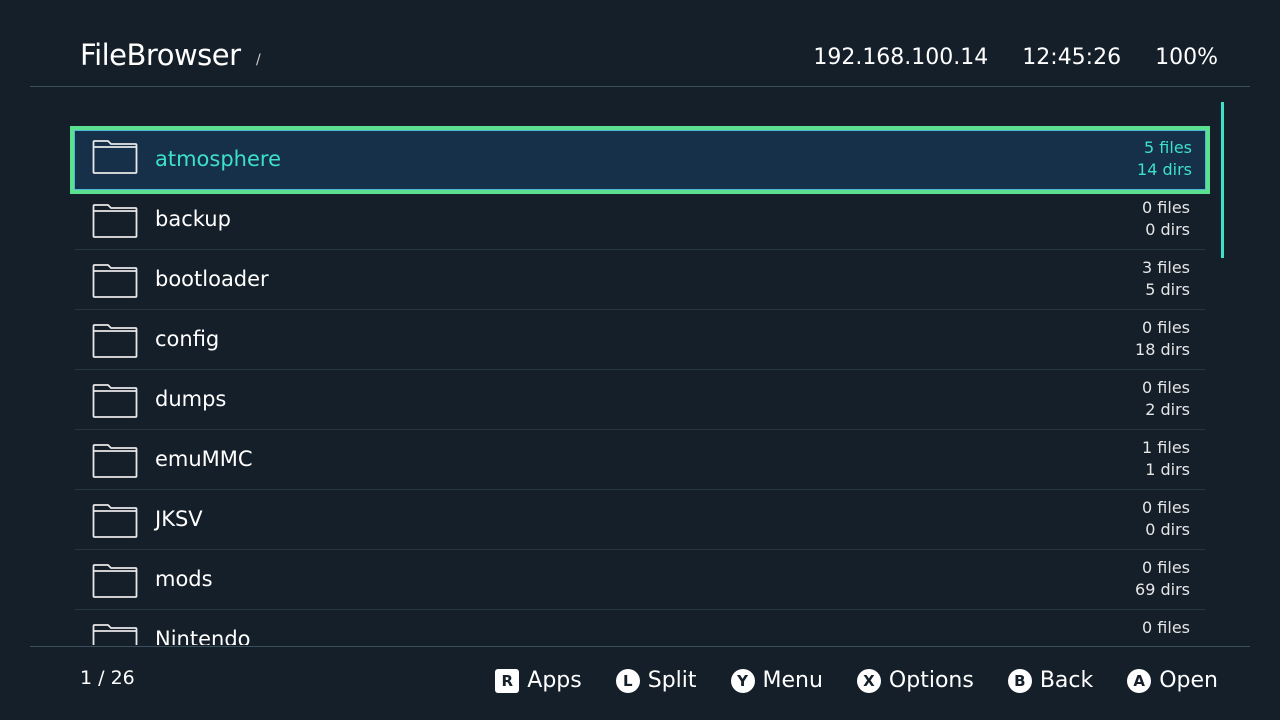 The width and height of the screenshot is (1280, 720). What do you see at coordinates (191, 399) in the screenshot?
I see `entry-name: dumps` at bounding box center [191, 399].